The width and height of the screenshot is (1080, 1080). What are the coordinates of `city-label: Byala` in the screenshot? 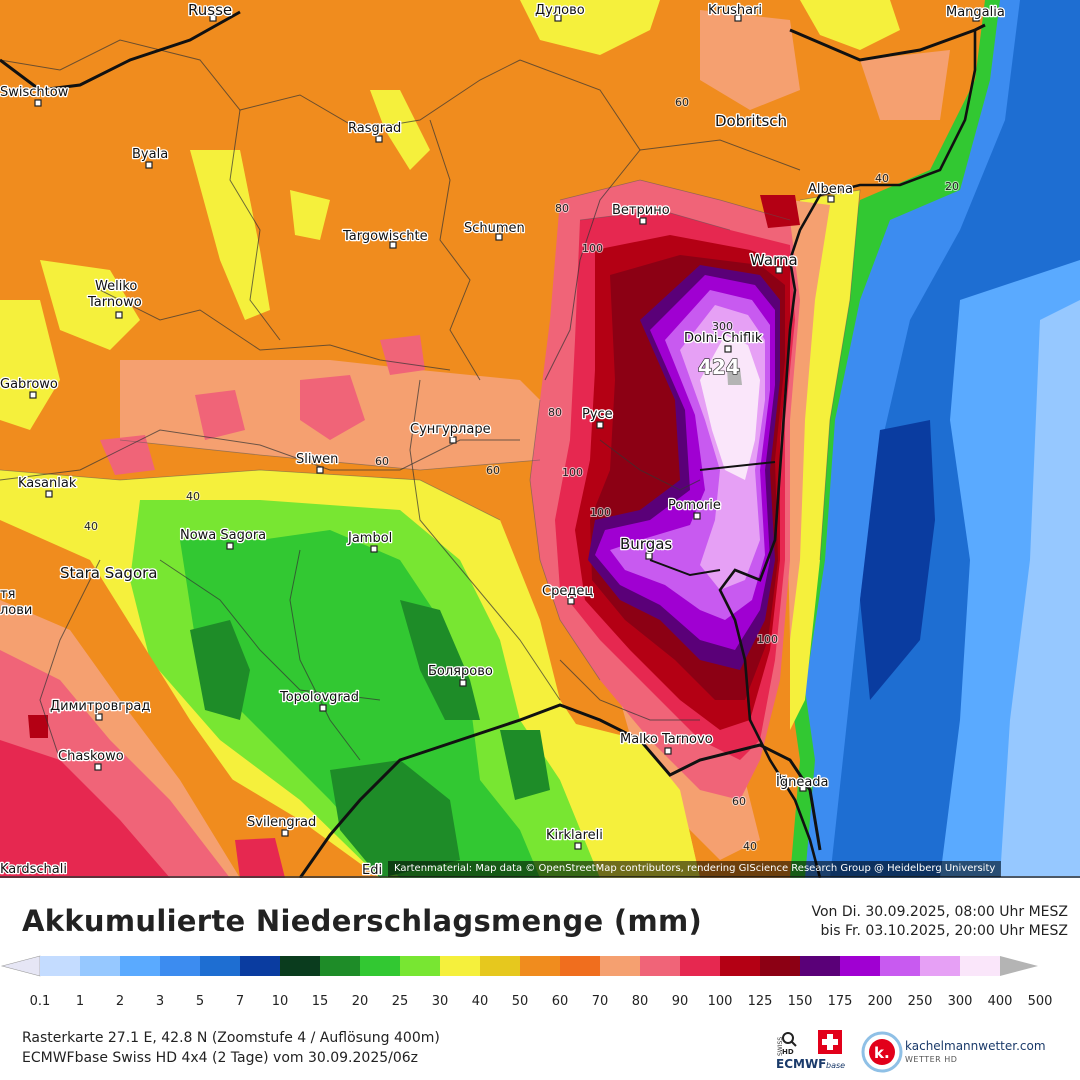 It's located at (150, 154).